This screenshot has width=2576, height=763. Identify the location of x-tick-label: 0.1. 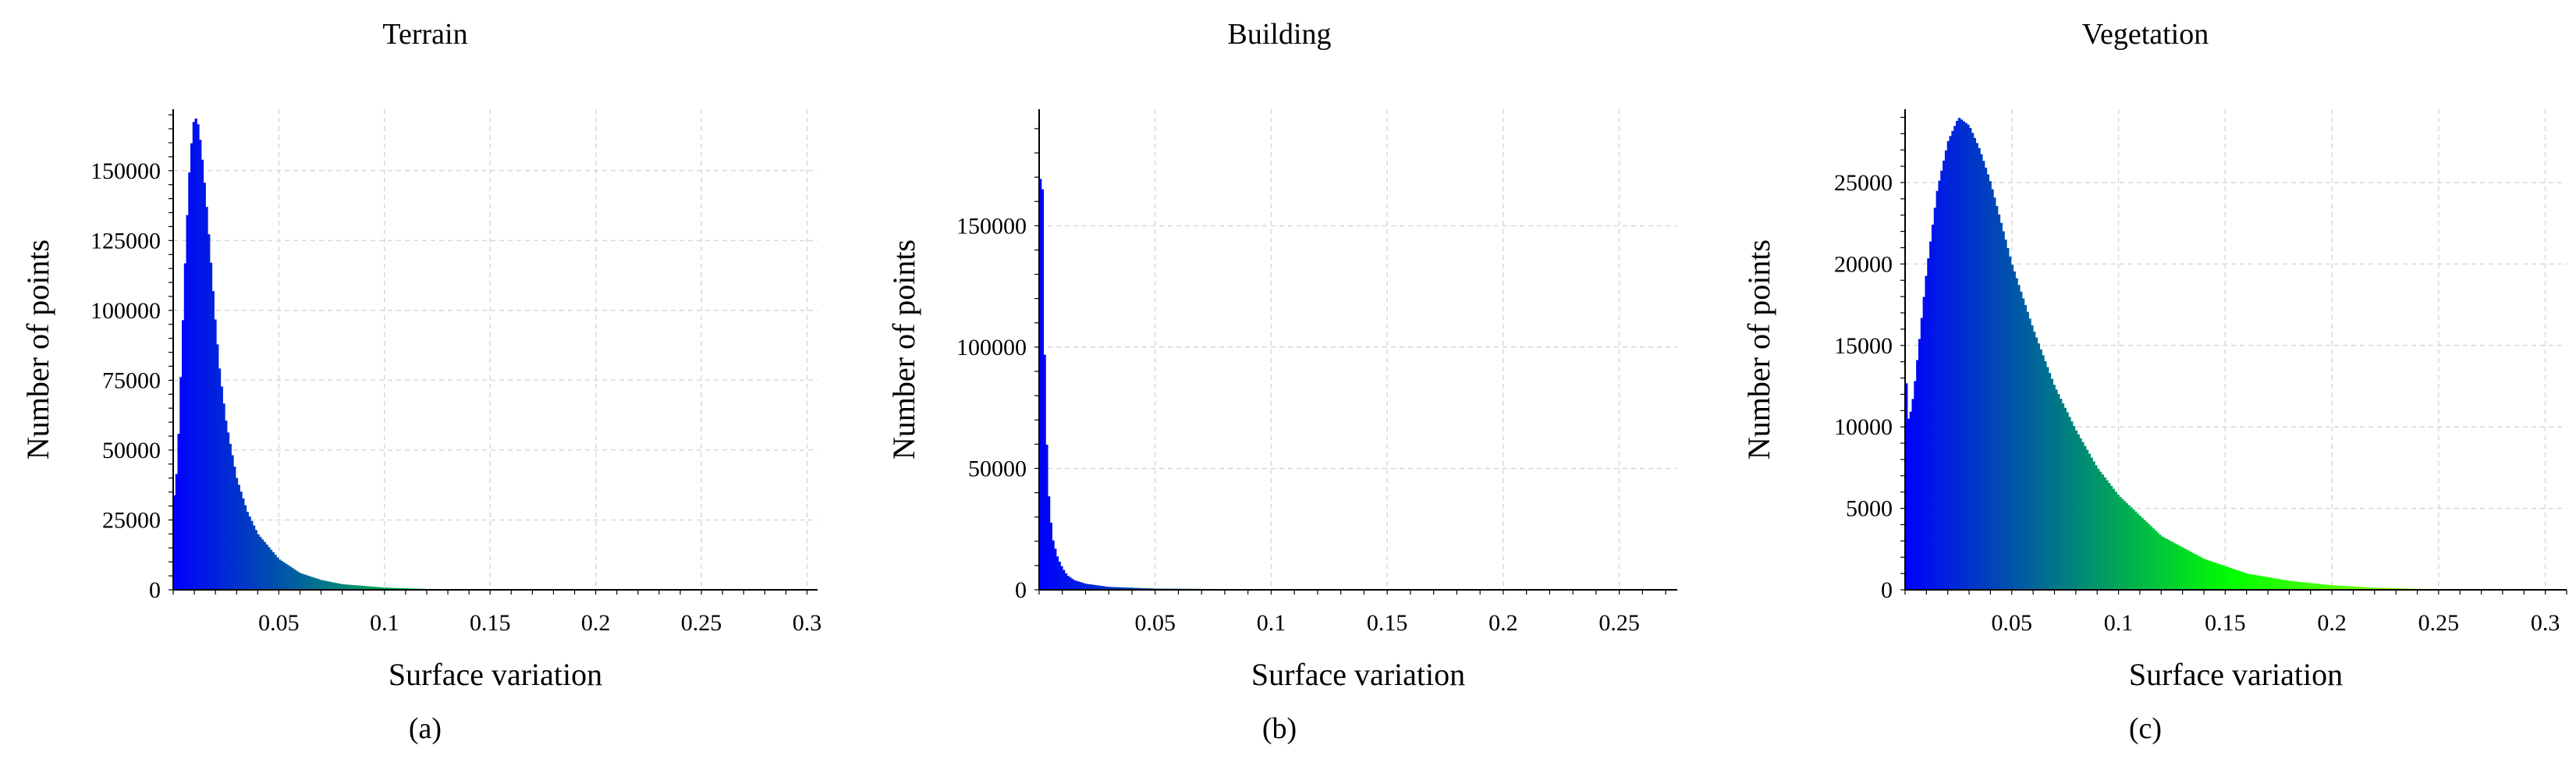
(2119, 623).